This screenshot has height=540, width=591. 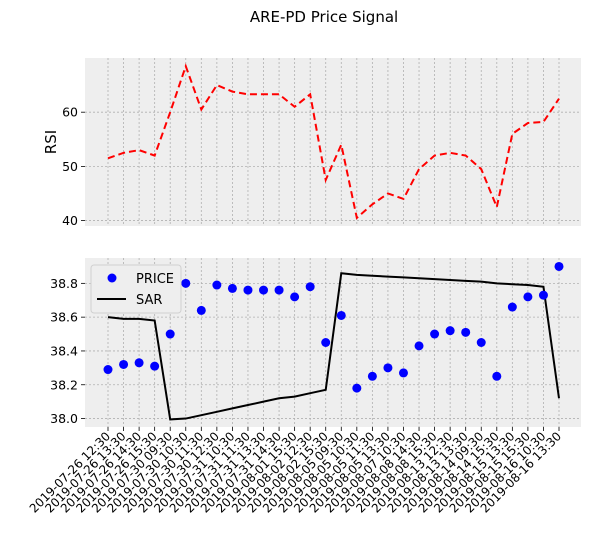 What do you see at coordinates (70, 220) in the screenshot?
I see `y-tick-label: 40` at bounding box center [70, 220].